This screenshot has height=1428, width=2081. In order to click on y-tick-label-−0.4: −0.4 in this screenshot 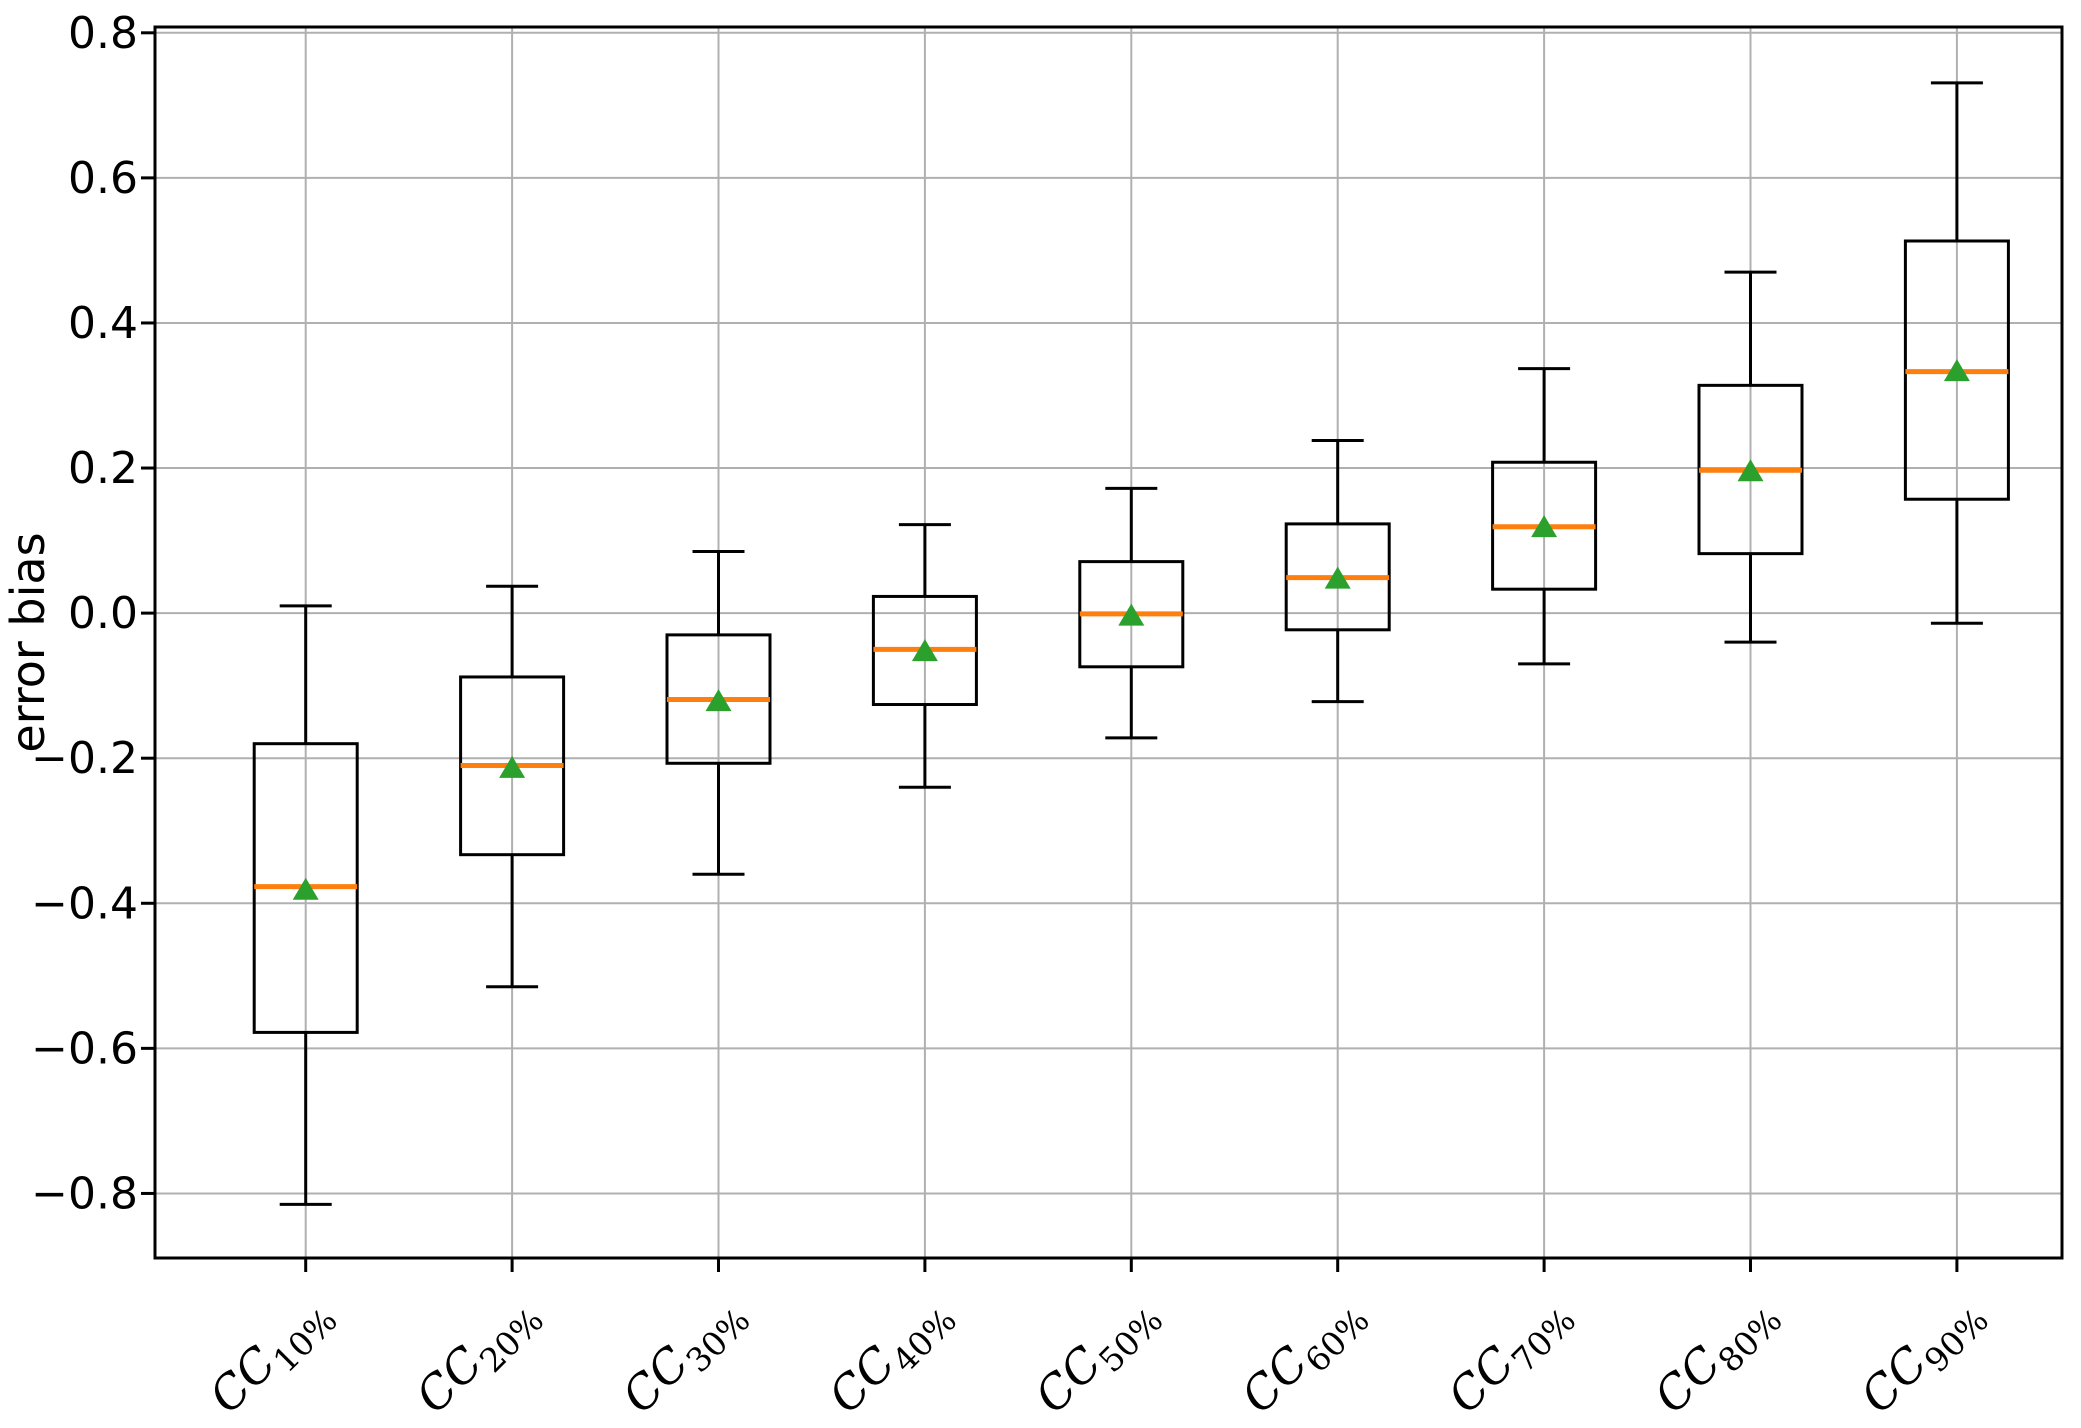, I will do `click(84, 903)`.